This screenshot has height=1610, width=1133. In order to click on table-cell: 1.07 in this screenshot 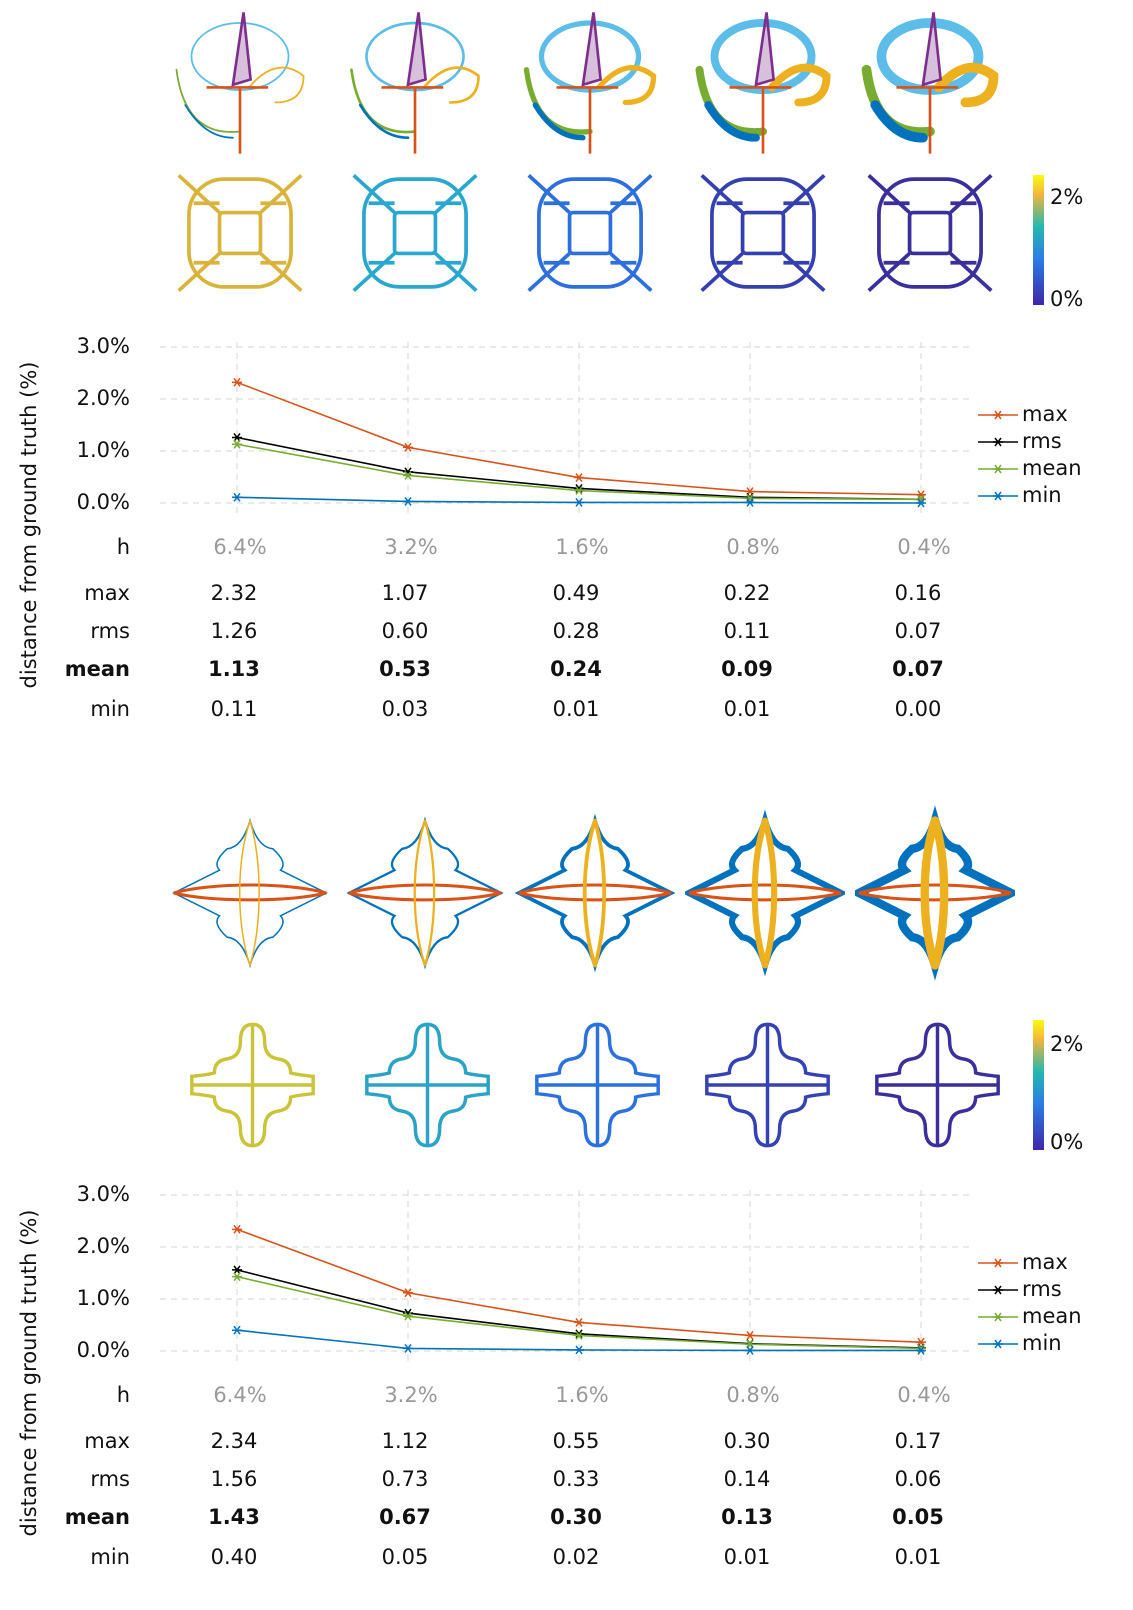, I will do `click(405, 593)`.